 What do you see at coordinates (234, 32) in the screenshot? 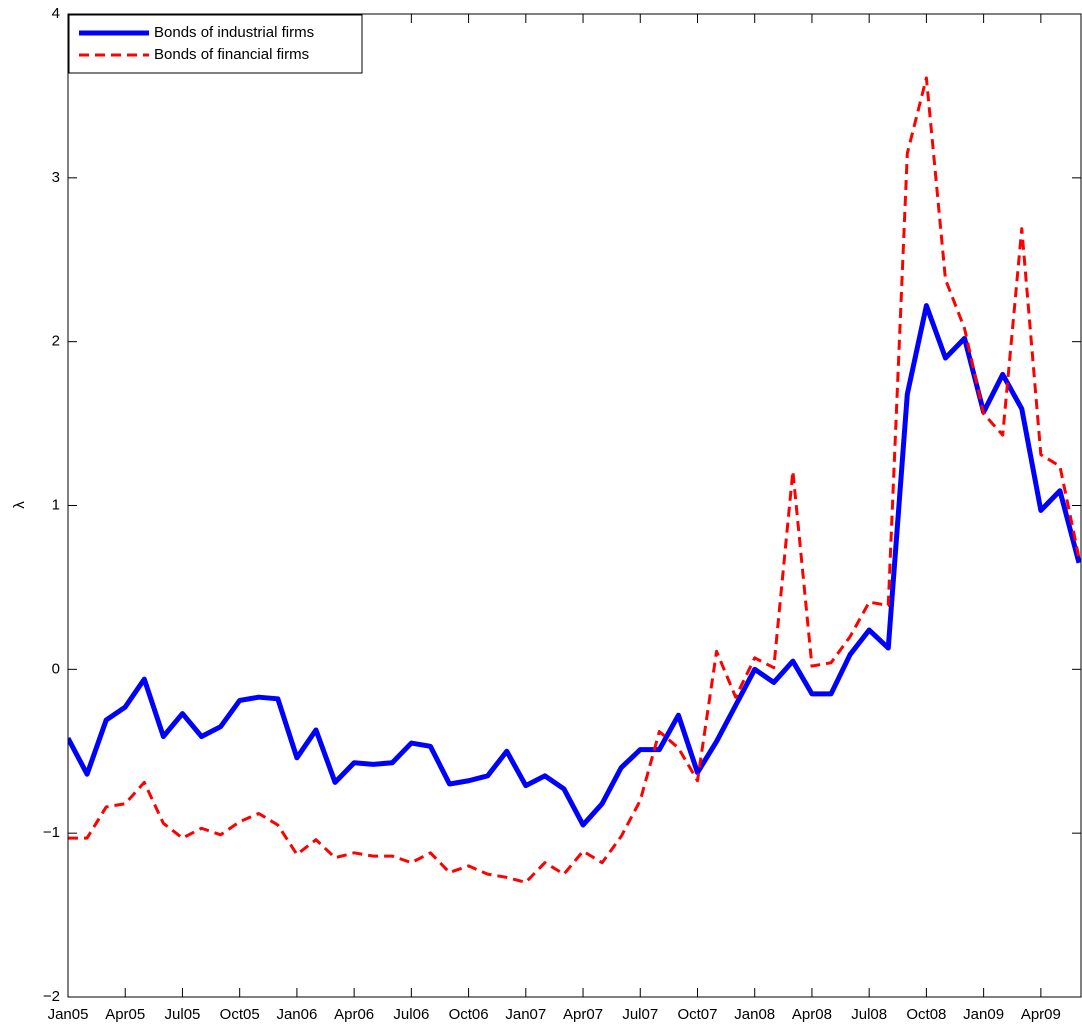
I see `legend-label: Bonds of industrial firms` at bounding box center [234, 32].